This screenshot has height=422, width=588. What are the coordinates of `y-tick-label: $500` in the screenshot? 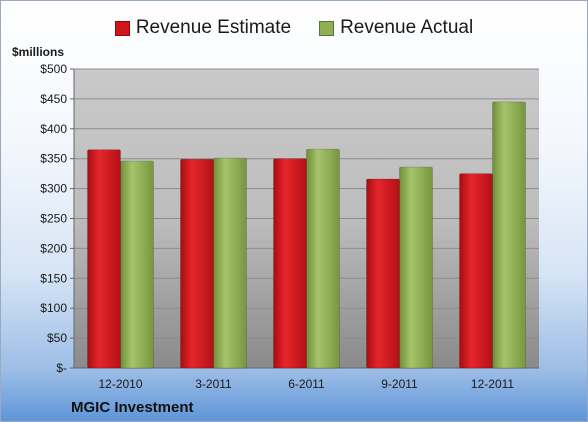 It's located at (53, 69).